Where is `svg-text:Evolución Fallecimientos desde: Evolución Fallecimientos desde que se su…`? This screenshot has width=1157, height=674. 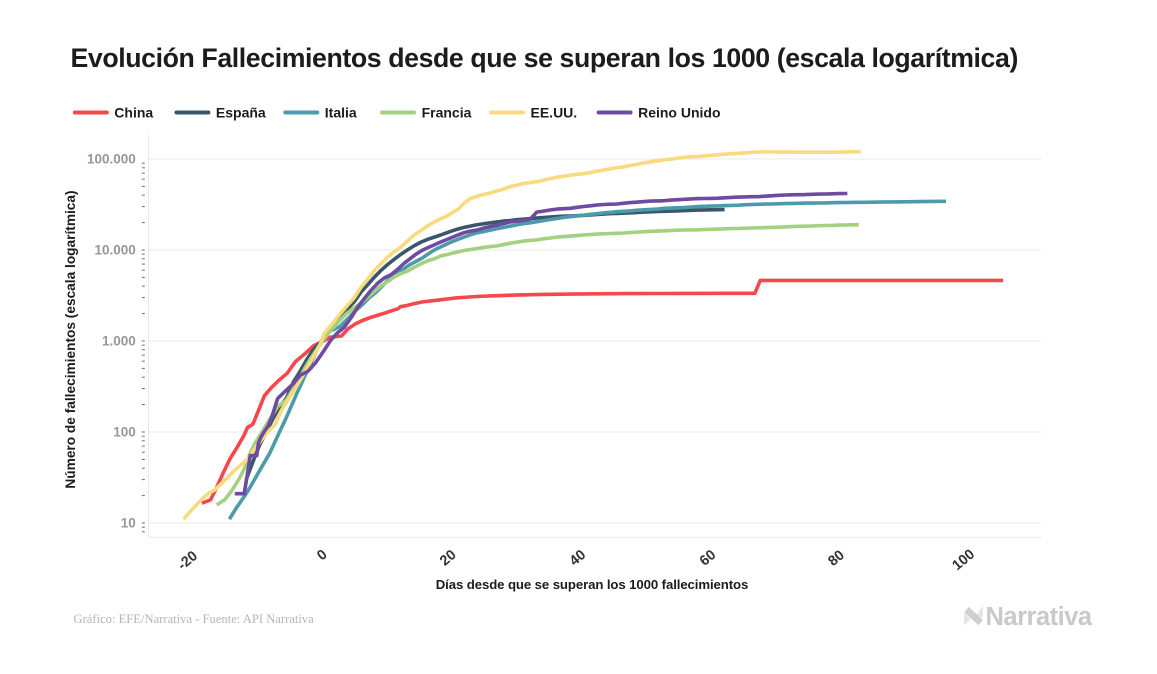 svg-text:Evolución Fallecimientos desde: Evolución Fallecimientos desde que se su… is located at coordinates (544, 58).